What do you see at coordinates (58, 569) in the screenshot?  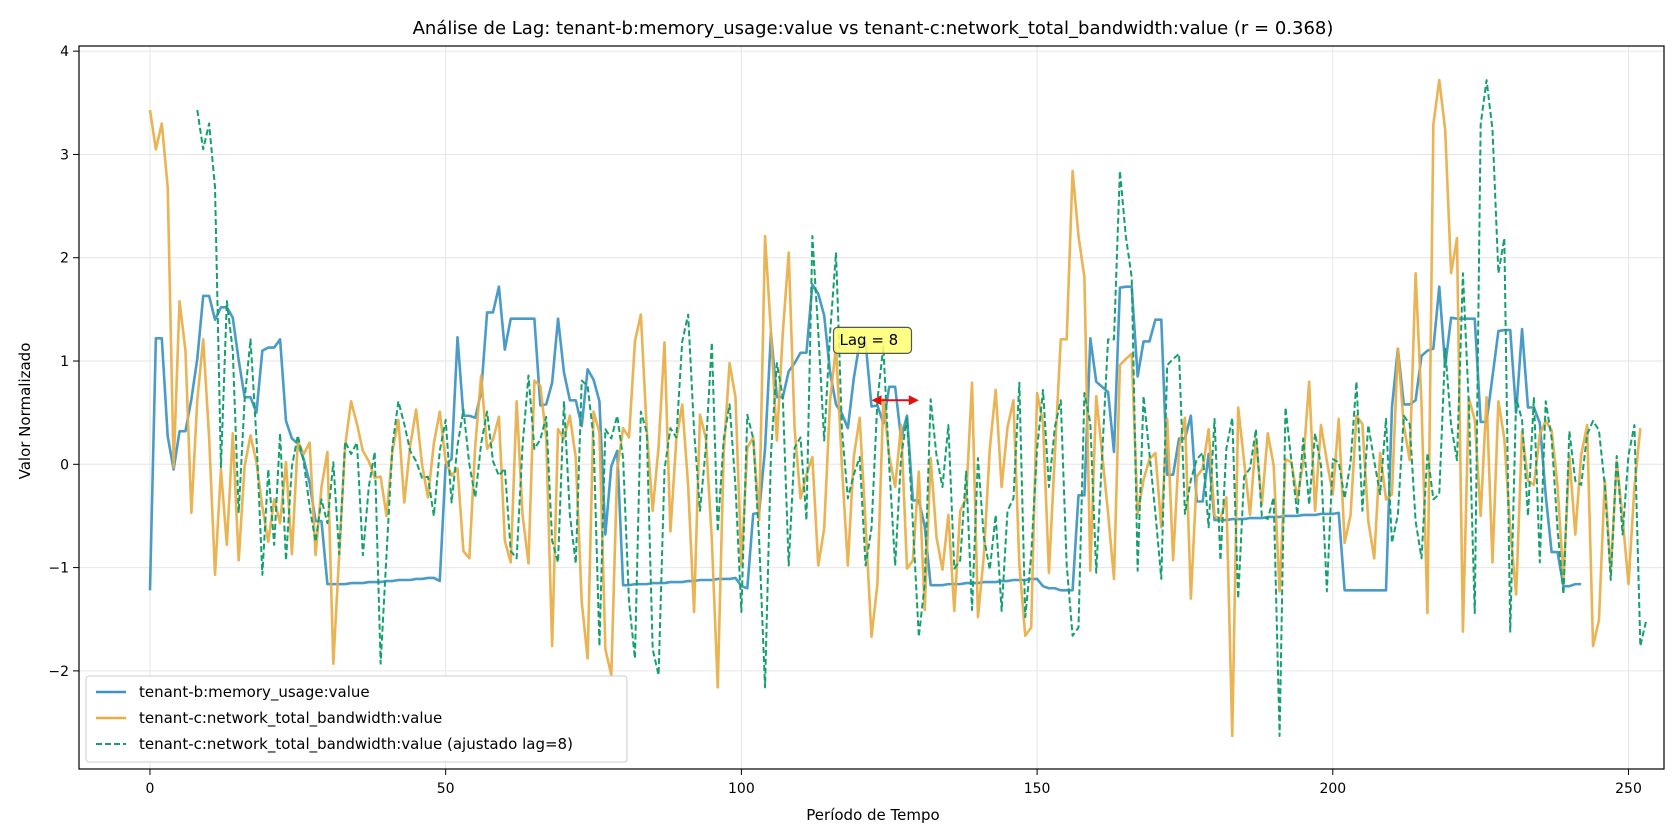 I see `y-tick-label: −1` at bounding box center [58, 569].